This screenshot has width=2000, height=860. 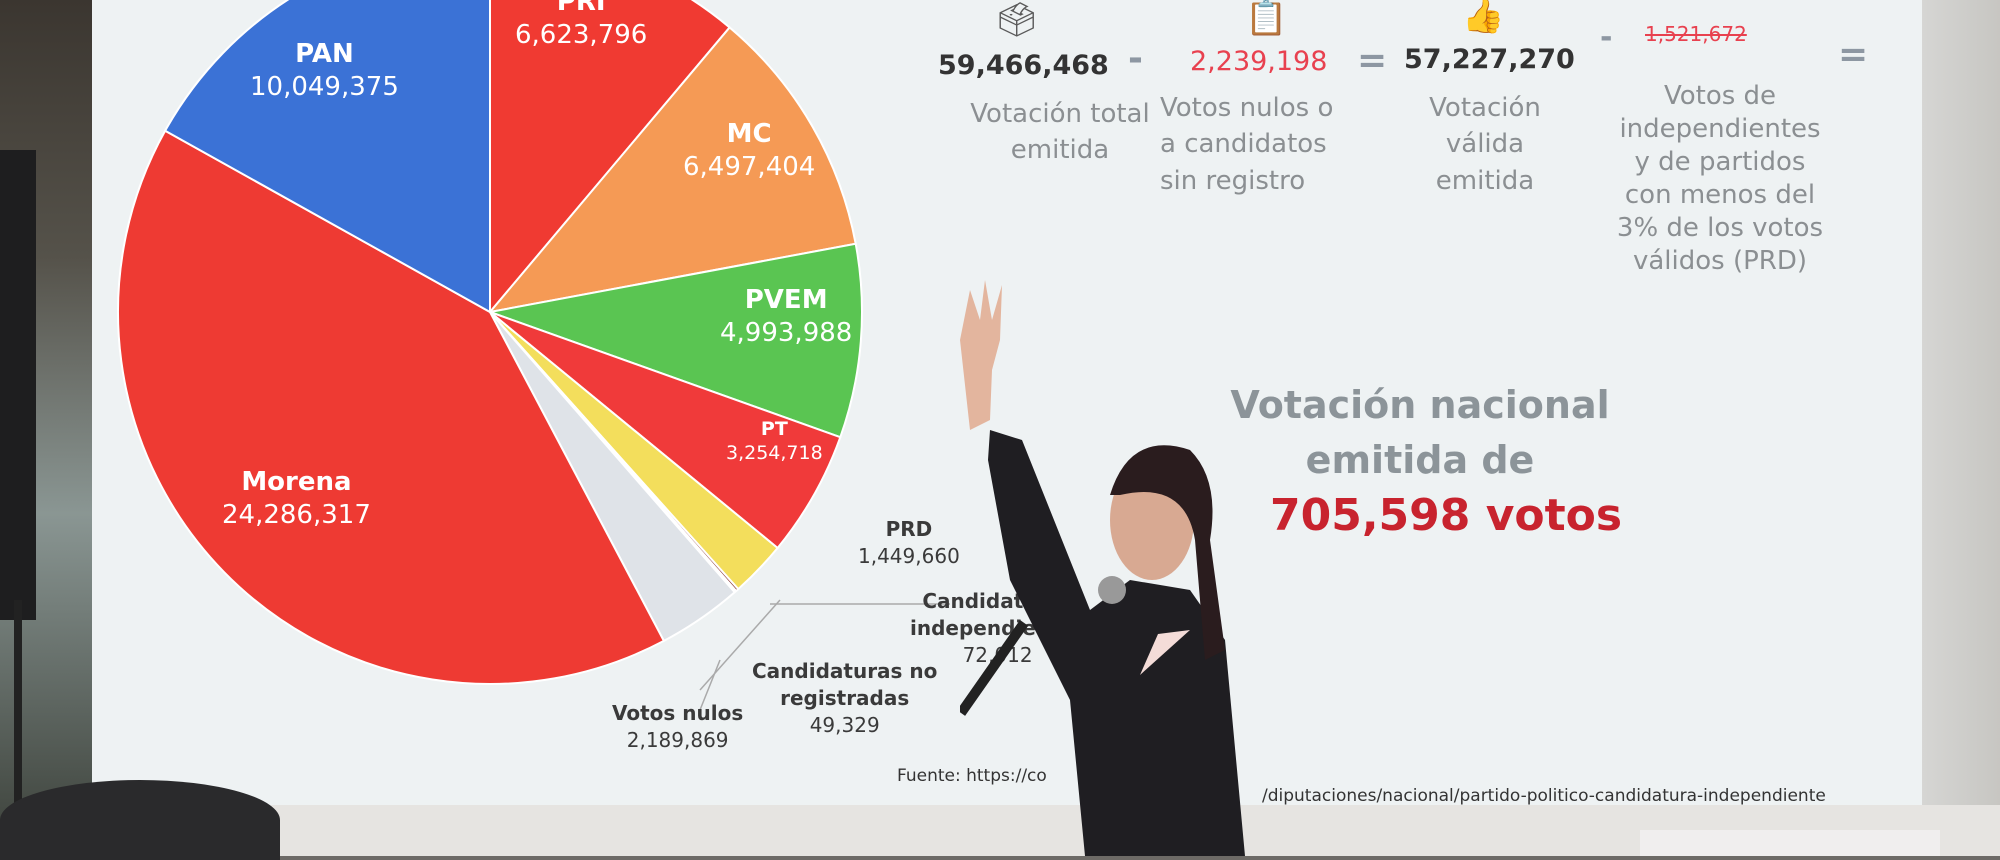 I want to click on label-pri: PRI 6,623,796, so click(x=581, y=25).